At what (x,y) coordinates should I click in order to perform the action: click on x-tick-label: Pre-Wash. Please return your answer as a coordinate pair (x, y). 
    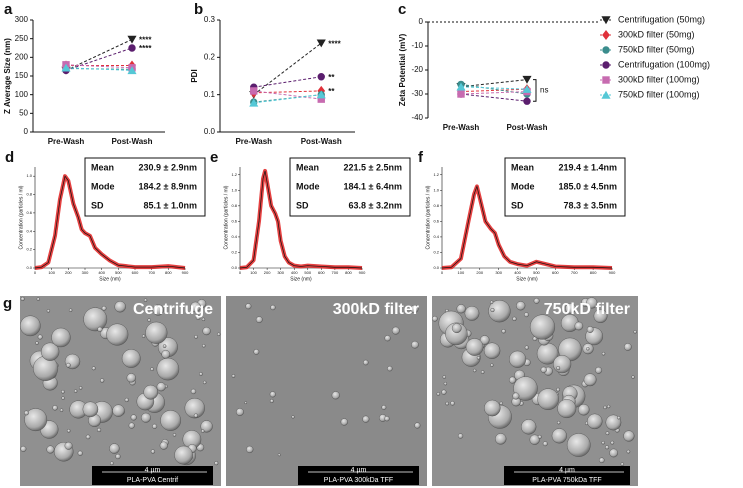
    Looking at the image, I should click on (253, 141).